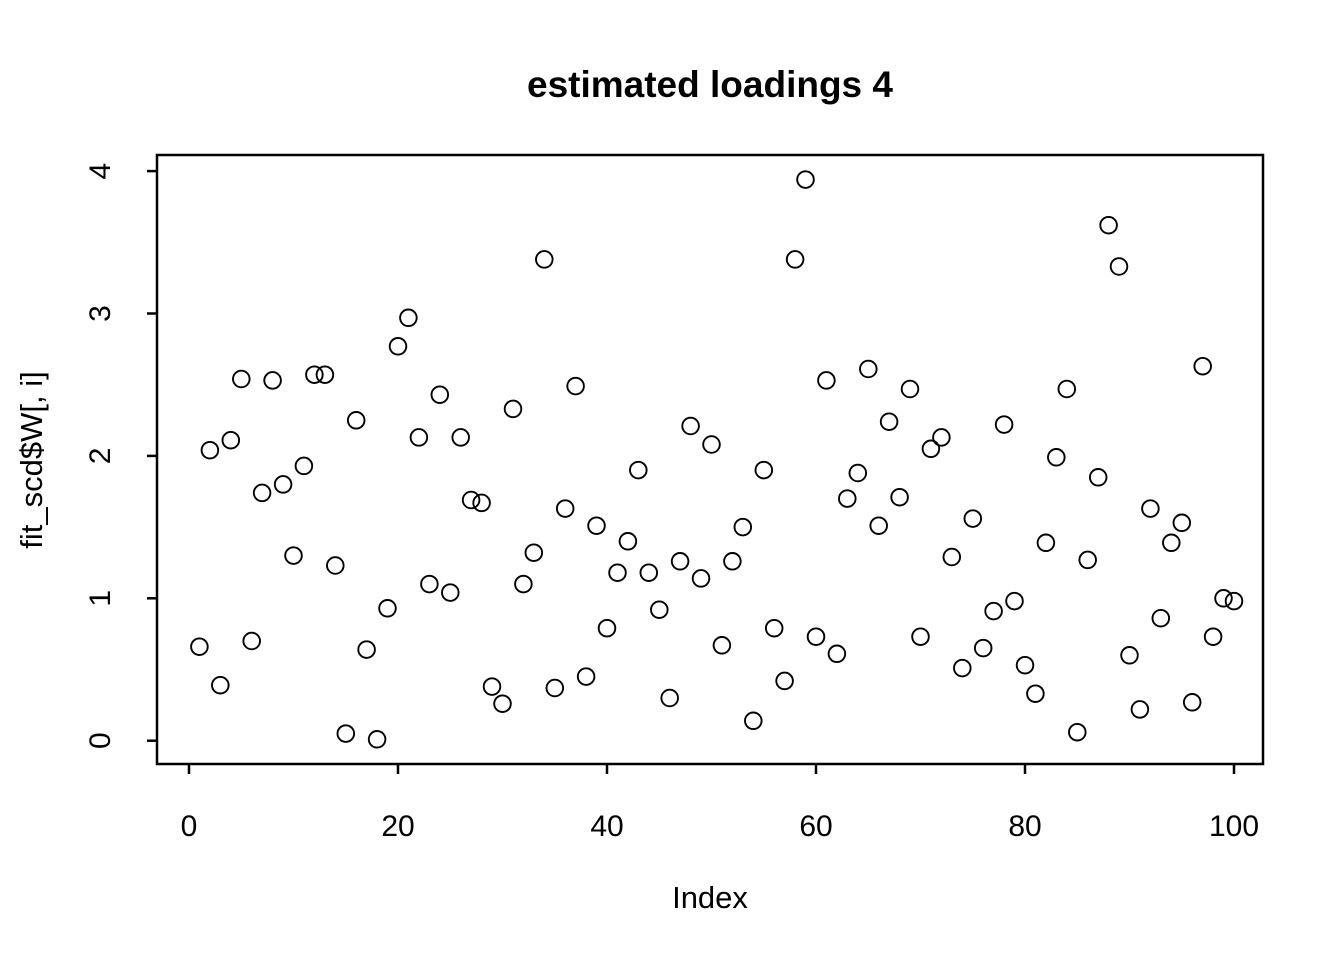 Image resolution: width=1344 pixels, height=965 pixels. Describe the element at coordinates (31, 459) in the screenshot. I see `y-axis-title: fit_scd$W[, i]` at that location.